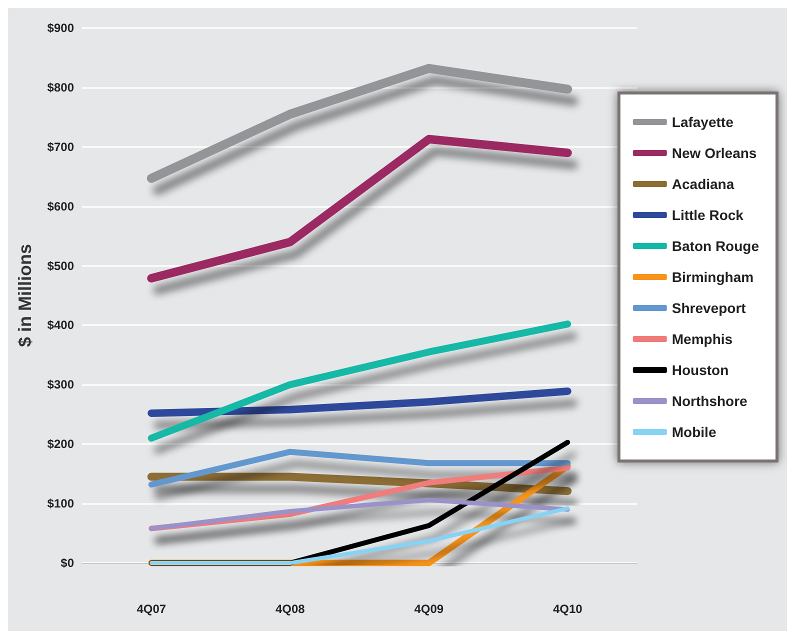 This screenshot has width=795, height=639. What do you see at coordinates (60, 325) in the screenshot?
I see `y-tick-label: $400` at bounding box center [60, 325].